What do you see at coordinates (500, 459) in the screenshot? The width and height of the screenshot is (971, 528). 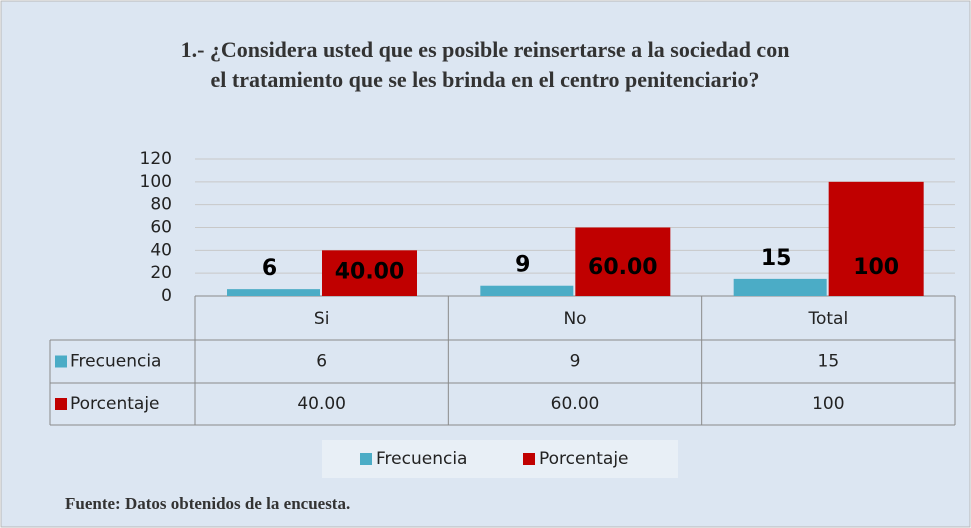 I see `legend-box` at bounding box center [500, 459].